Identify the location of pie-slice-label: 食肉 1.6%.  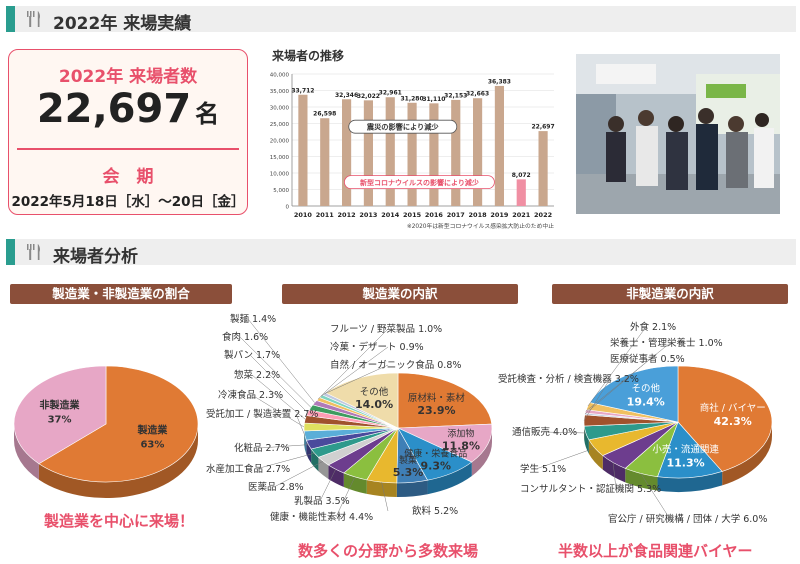
(245, 337).